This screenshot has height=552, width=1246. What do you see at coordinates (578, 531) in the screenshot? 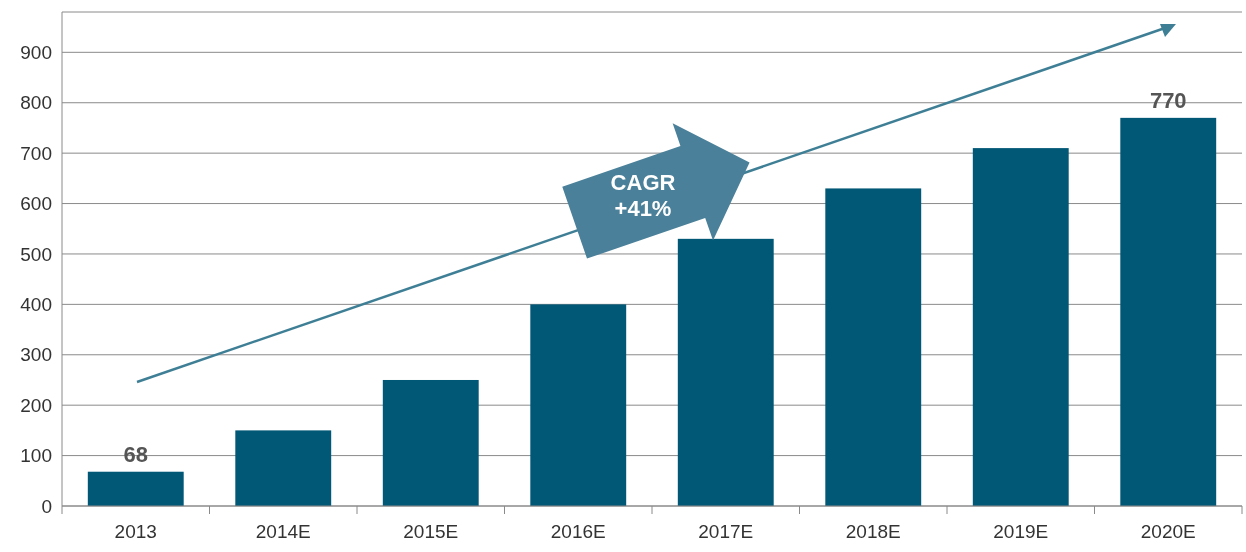
I see `x-tick-label: 2016E` at bounding box center [578, 531].